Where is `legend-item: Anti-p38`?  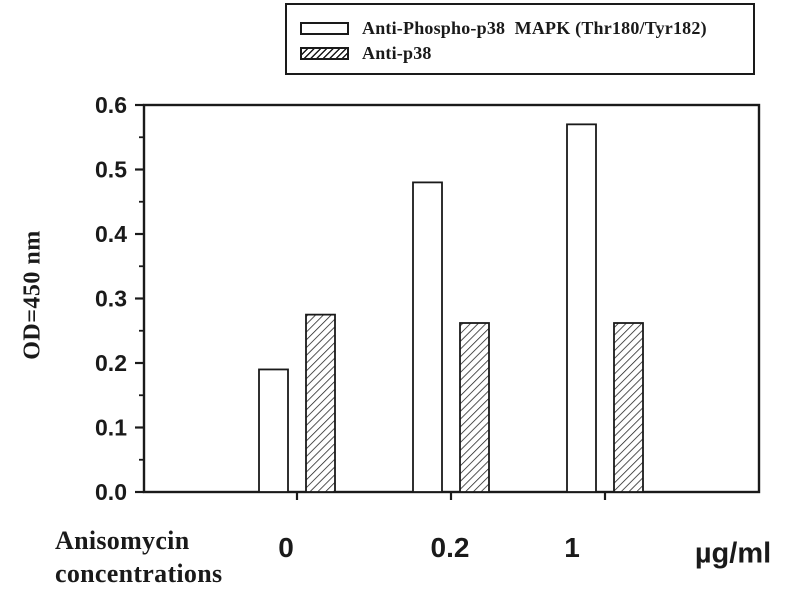 legend-item: Anti-p38 is located at coordinates (526, 53).